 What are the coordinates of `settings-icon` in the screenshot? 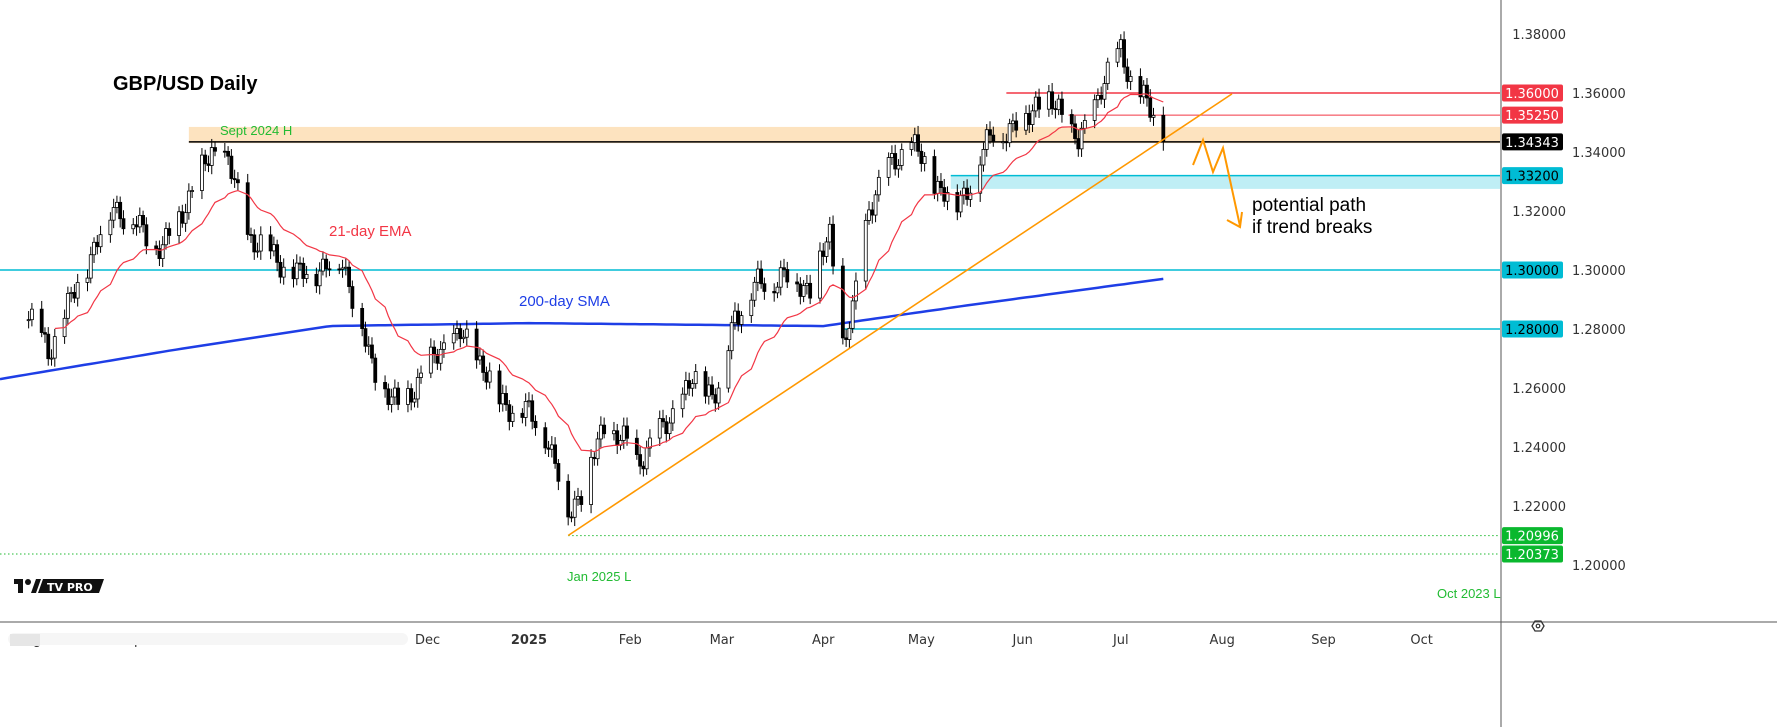 It's located at (1538, 626).